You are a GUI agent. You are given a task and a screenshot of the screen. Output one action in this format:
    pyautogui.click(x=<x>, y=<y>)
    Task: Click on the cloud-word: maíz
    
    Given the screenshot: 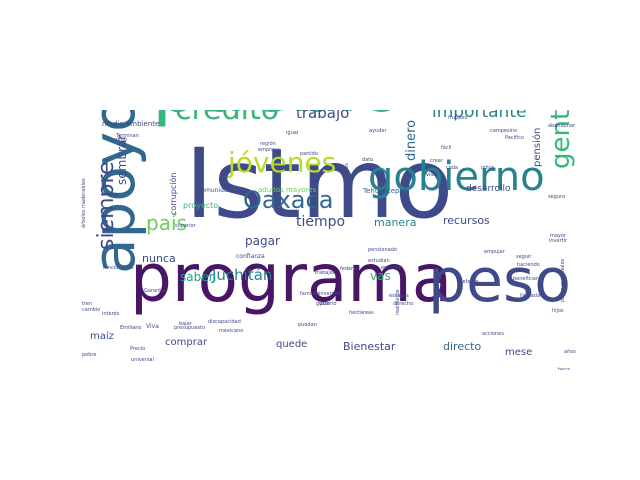 What is the action you would take?
    pyautogui.click(x=102, y=336)
    